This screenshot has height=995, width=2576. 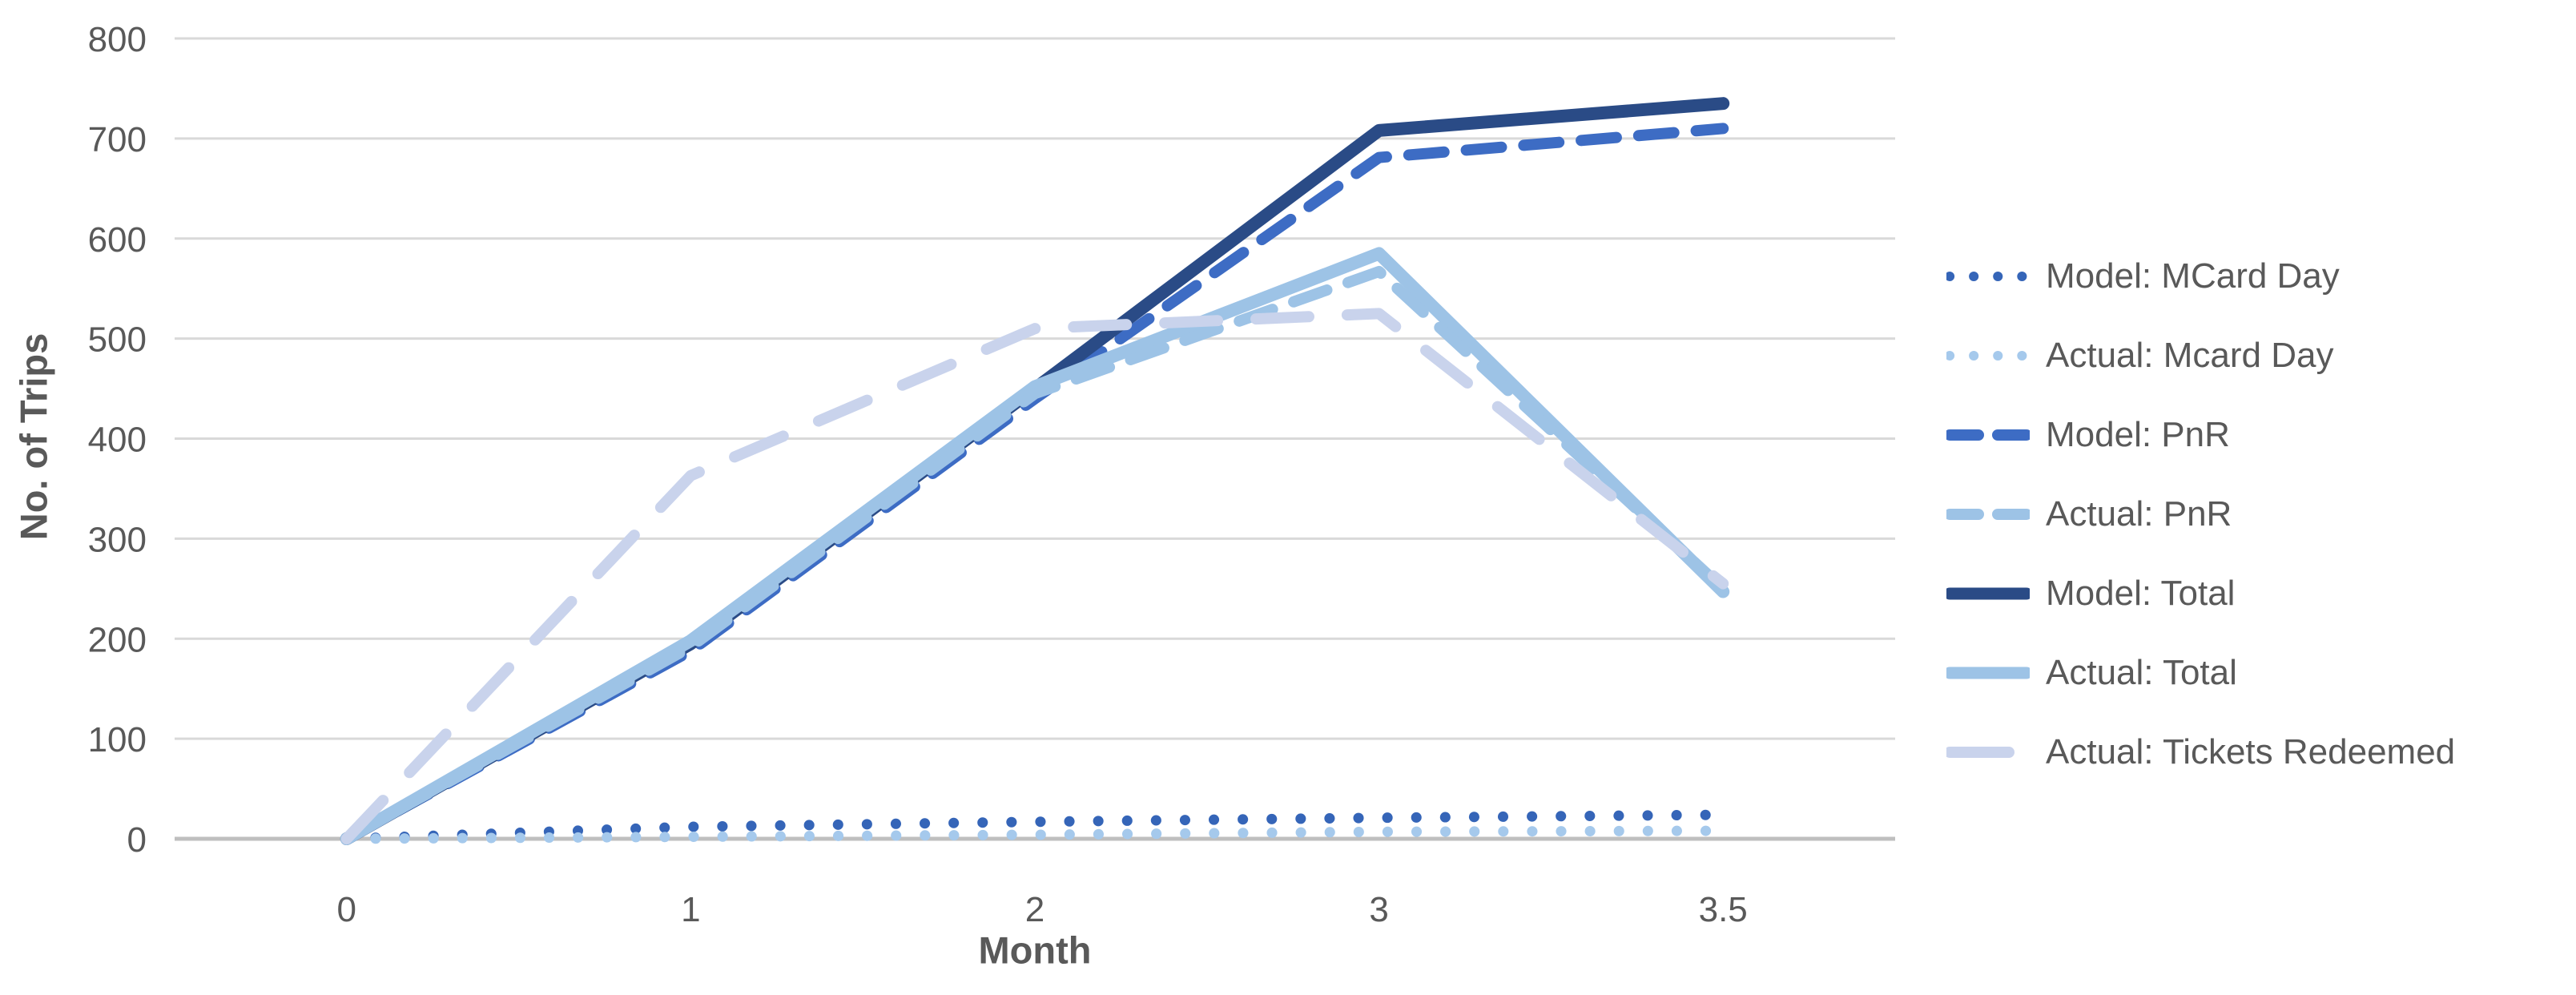 I want to click on x-axis-tick-labels: 0 1 2 3 3.5, so click(x=1042, y=909).